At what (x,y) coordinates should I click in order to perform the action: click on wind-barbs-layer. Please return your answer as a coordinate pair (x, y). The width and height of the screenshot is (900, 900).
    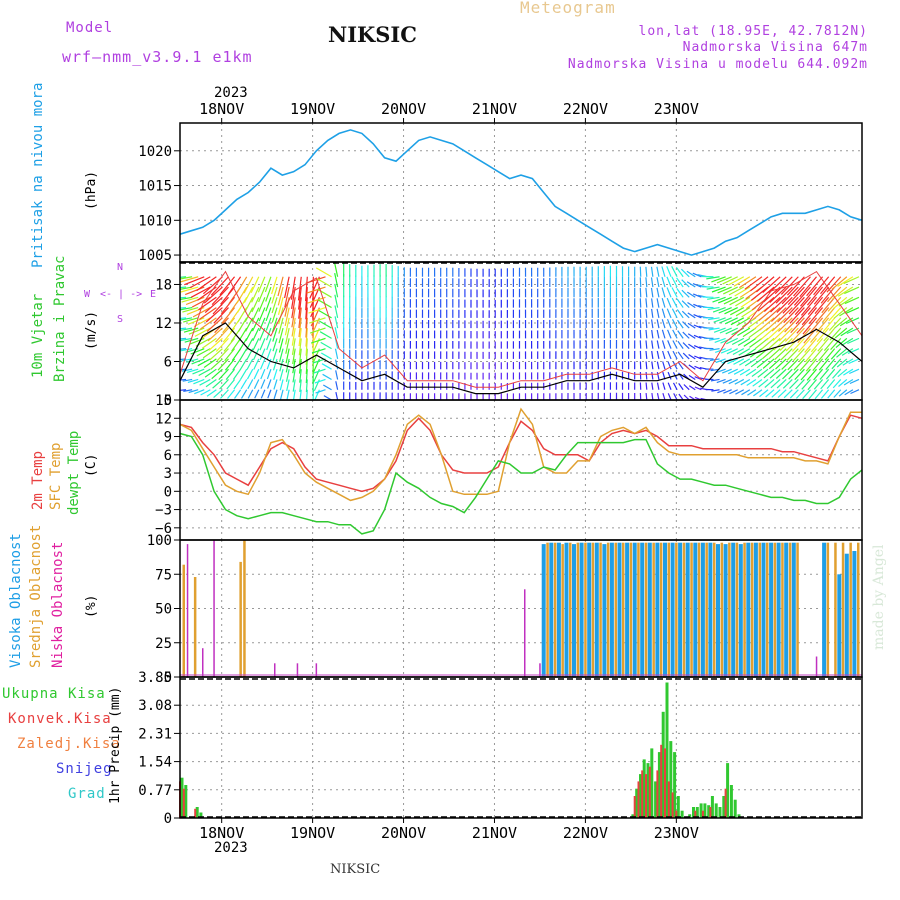
    Looking at the image, I should click on (520, 331).